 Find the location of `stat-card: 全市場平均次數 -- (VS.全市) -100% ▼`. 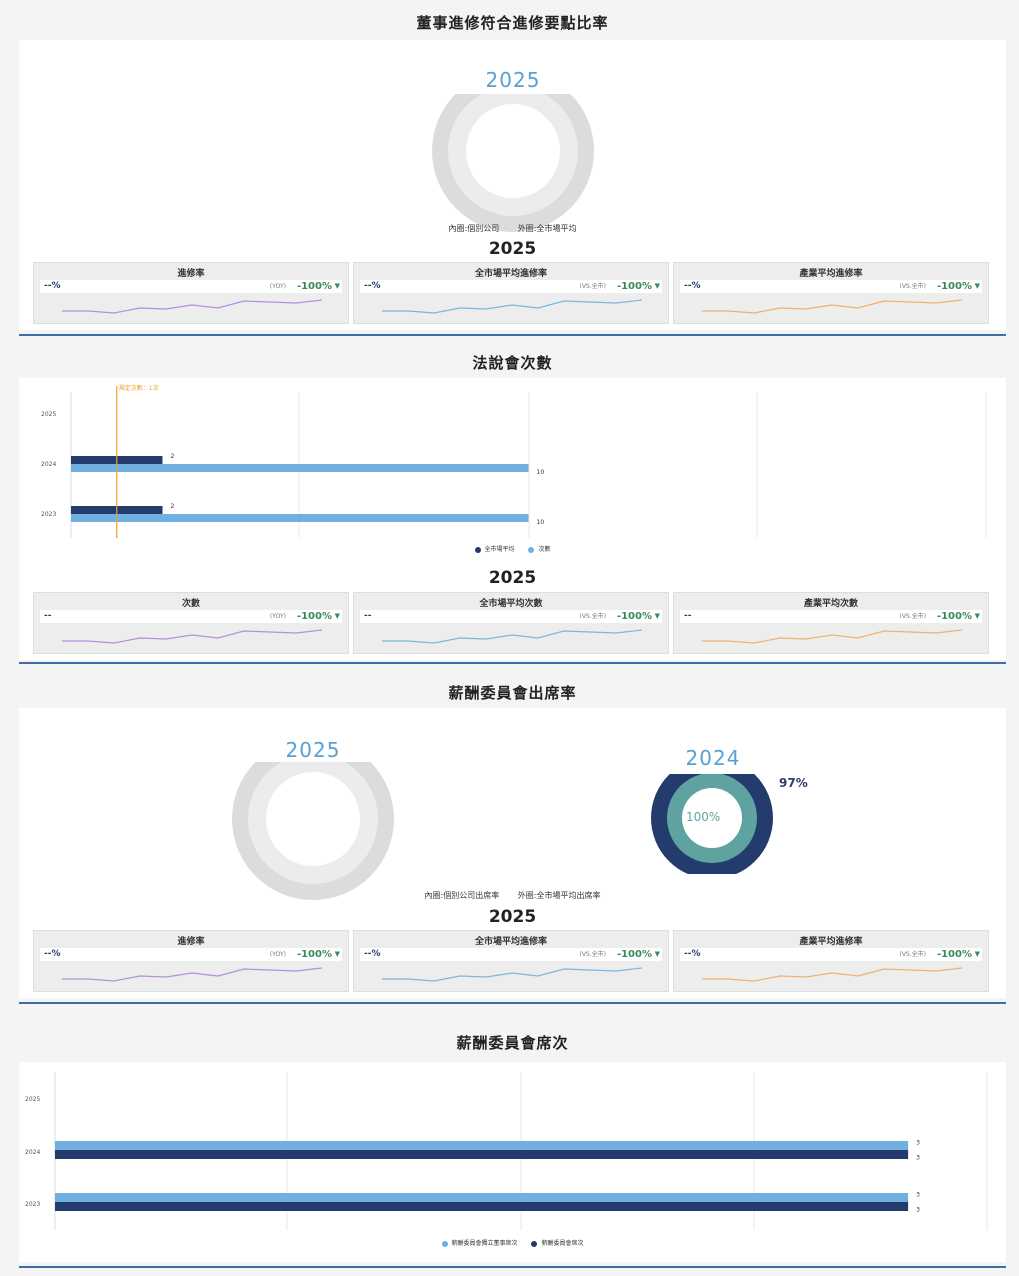

stat-card: 全市場平均次數 -- (VS.全市) -100% ▼ is located at coordinates (511, 623).